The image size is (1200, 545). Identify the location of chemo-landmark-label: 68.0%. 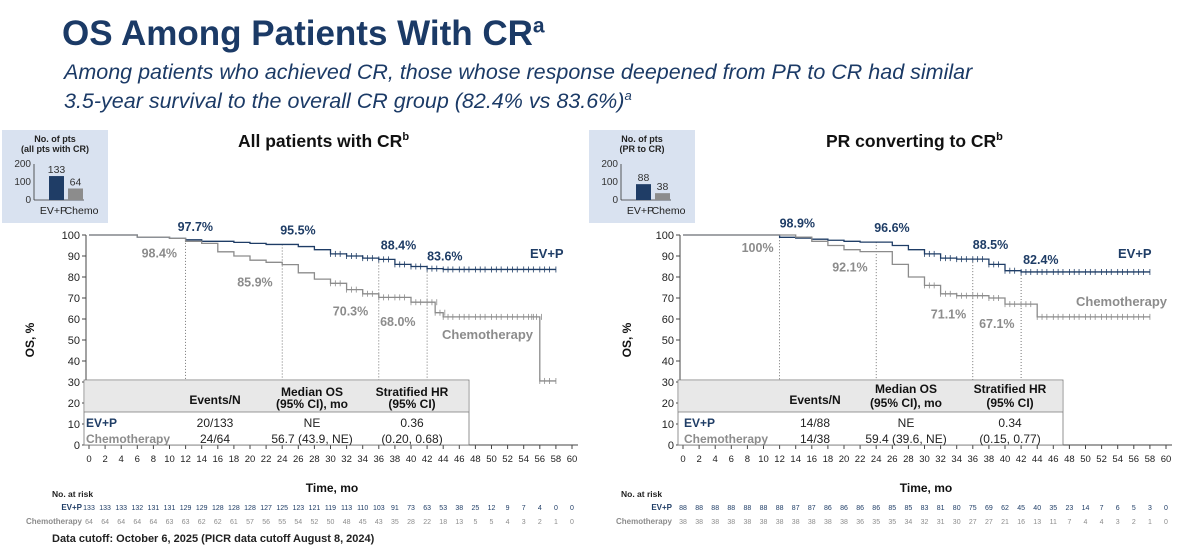
(397, 322).